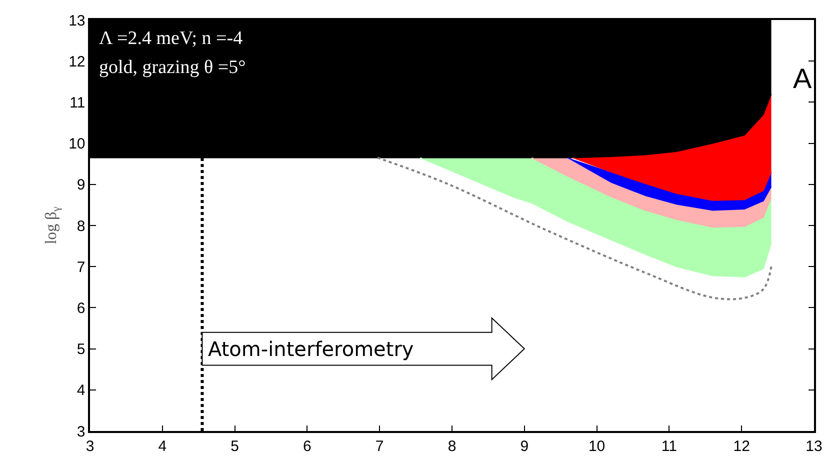 The width and height of the screenshot is (834, 467). I want to click on annotation: Atom-interferometry, so click(311, 349).